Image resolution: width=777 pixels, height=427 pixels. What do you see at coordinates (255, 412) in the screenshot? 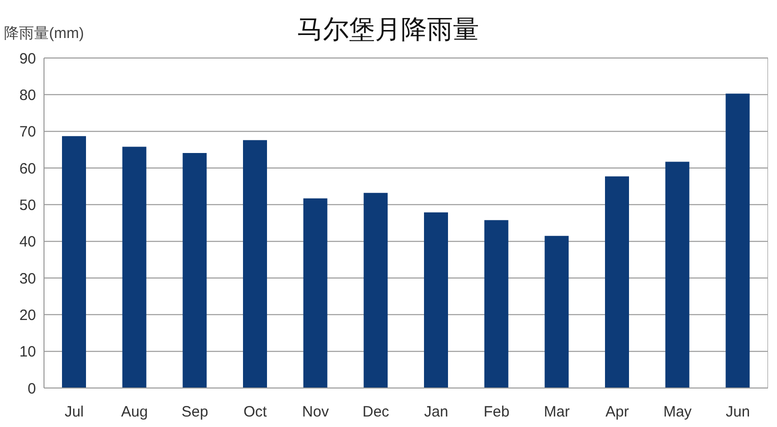
I see `x-tick-label: Oct` at bounding box center [255, 412].